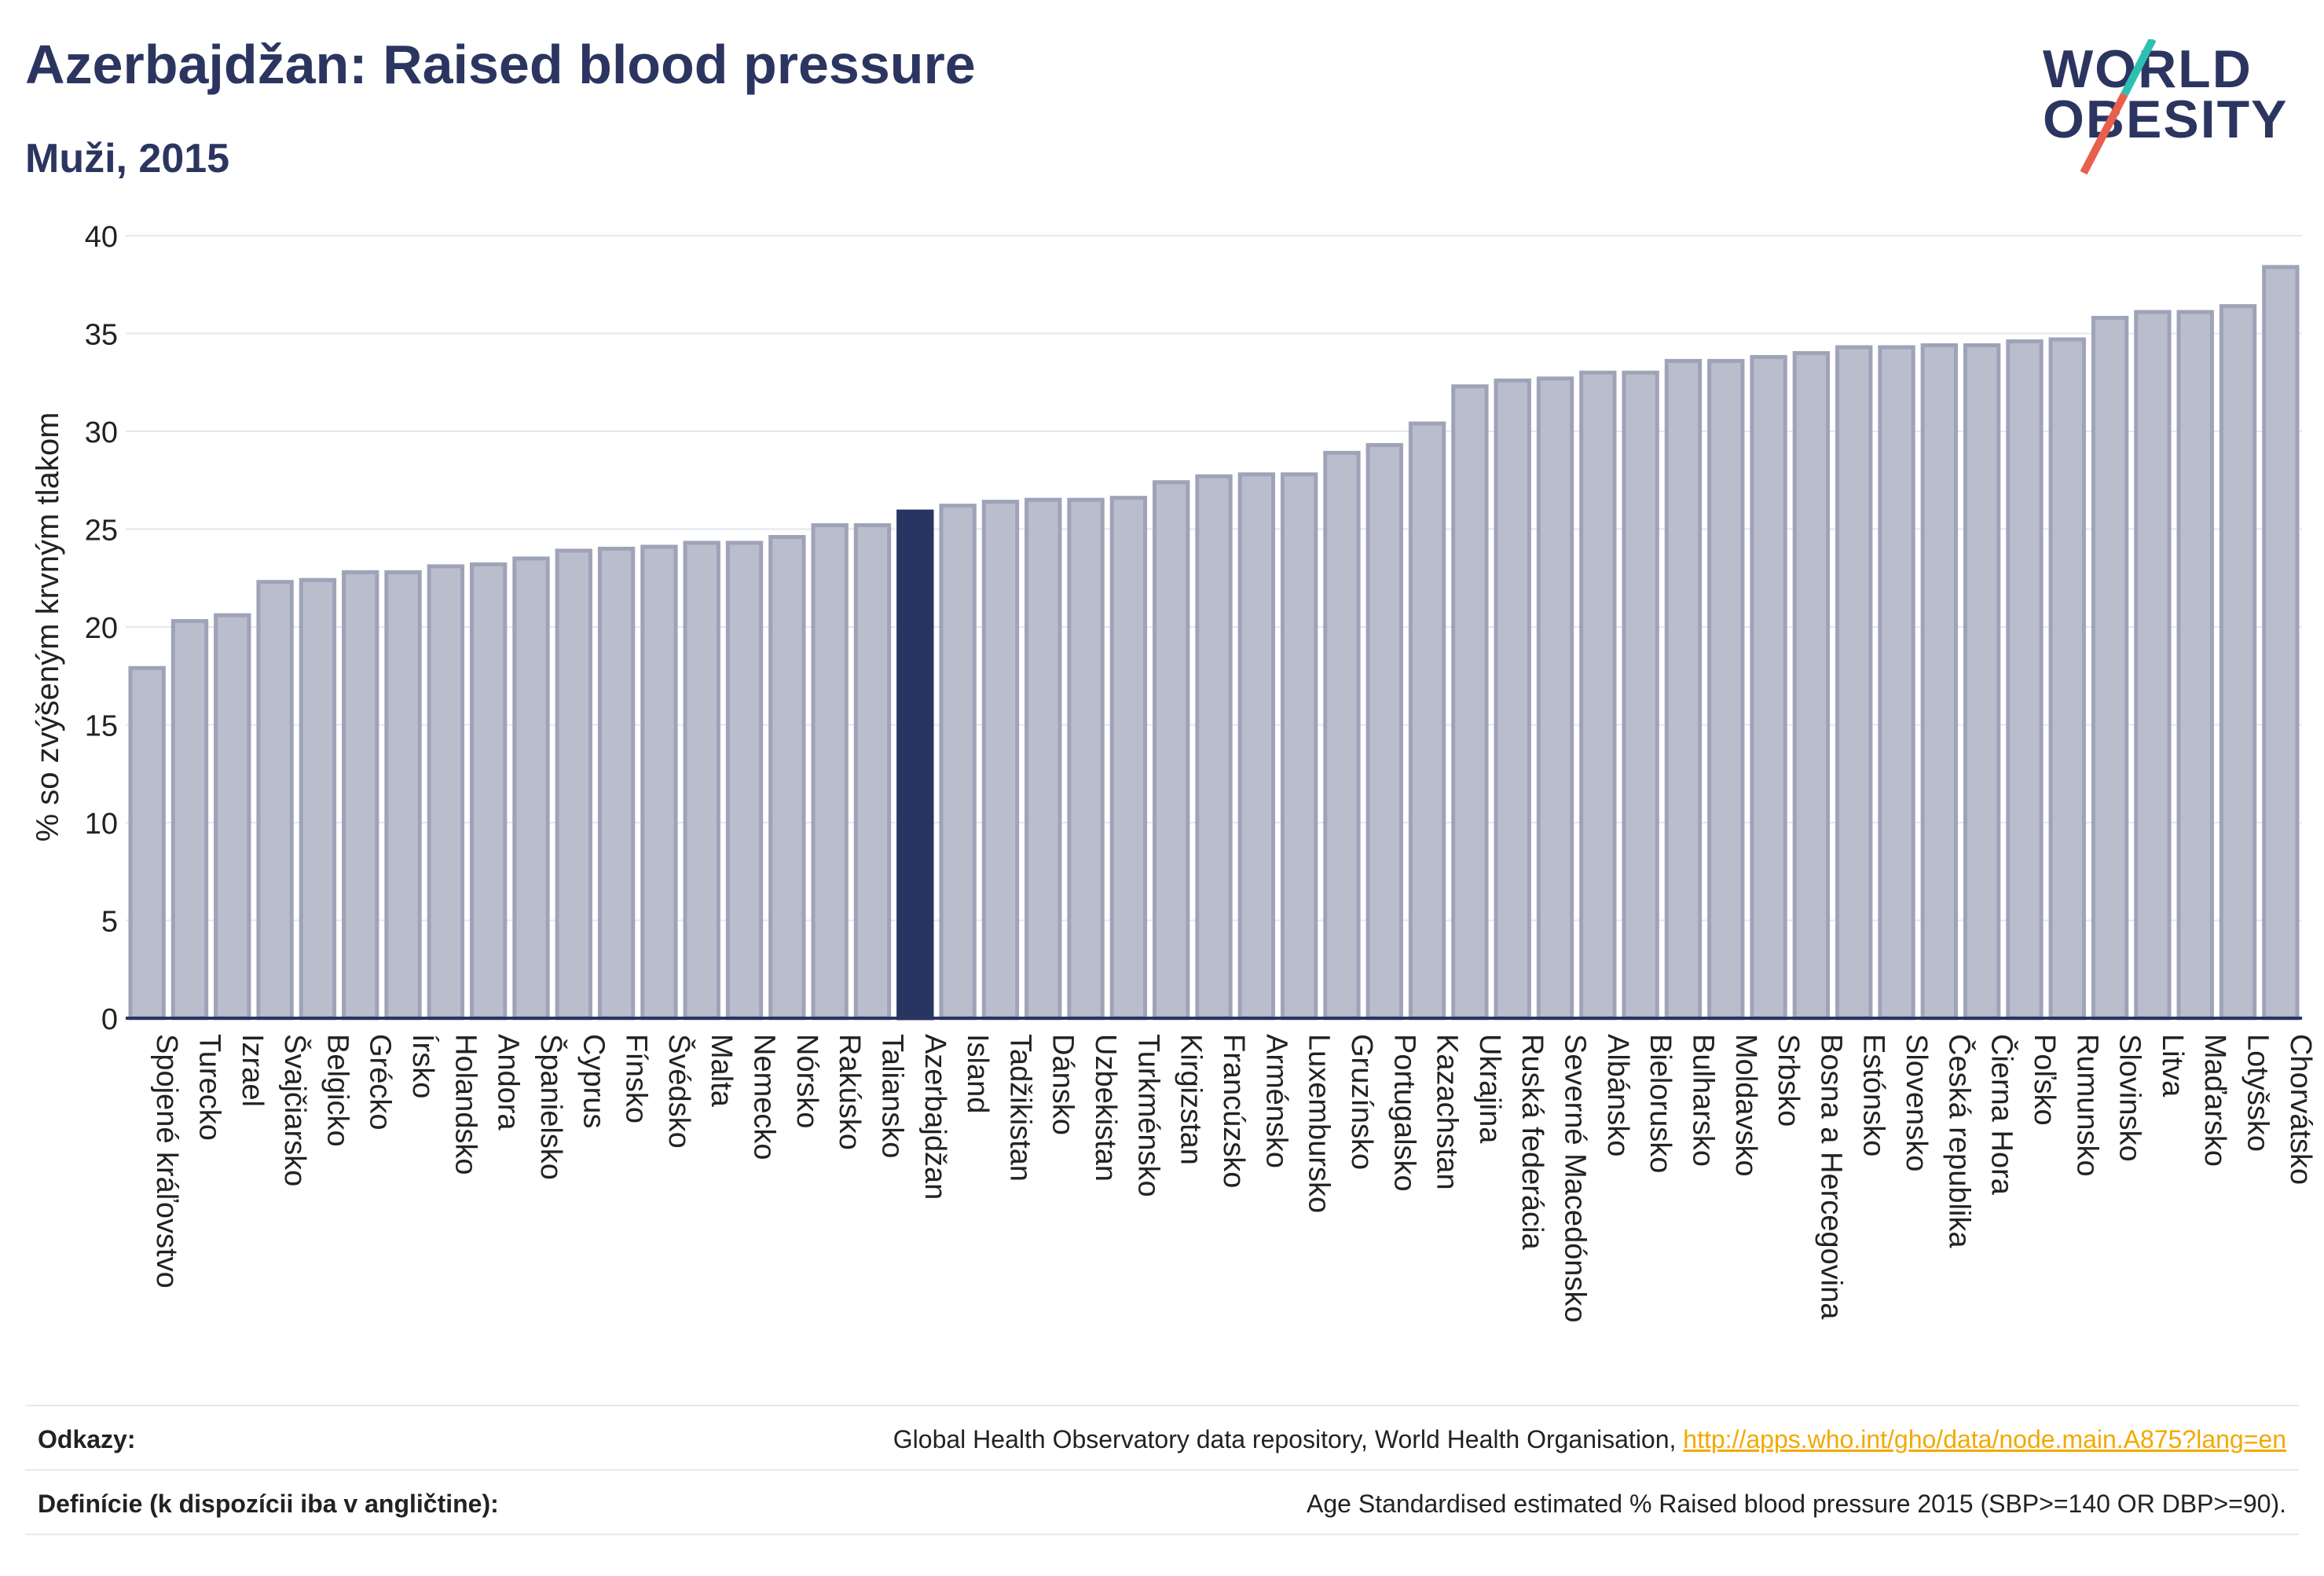 The width and height of the screenshot is (2324, 1576). Describe the element at coordinates (1873, 1095) in the screenshot. I see `x-tick-label: Estónsko` at that location.